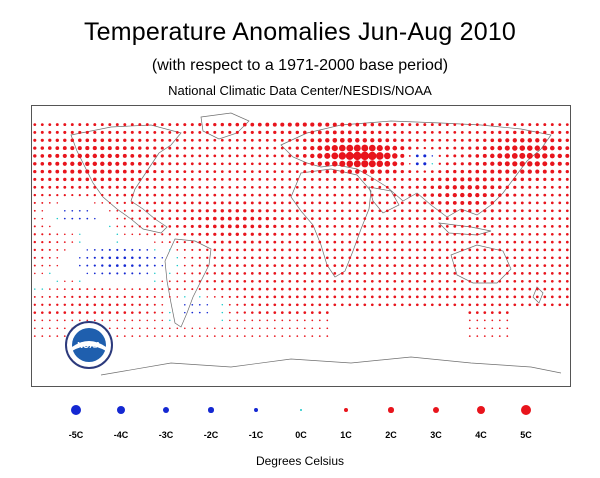 This screenshot has width=600, height=478. What do you see at coordinates (89, 345) in the screenshot?
I see `noaa-logo: NOAA` at bounding box center [89, 345].